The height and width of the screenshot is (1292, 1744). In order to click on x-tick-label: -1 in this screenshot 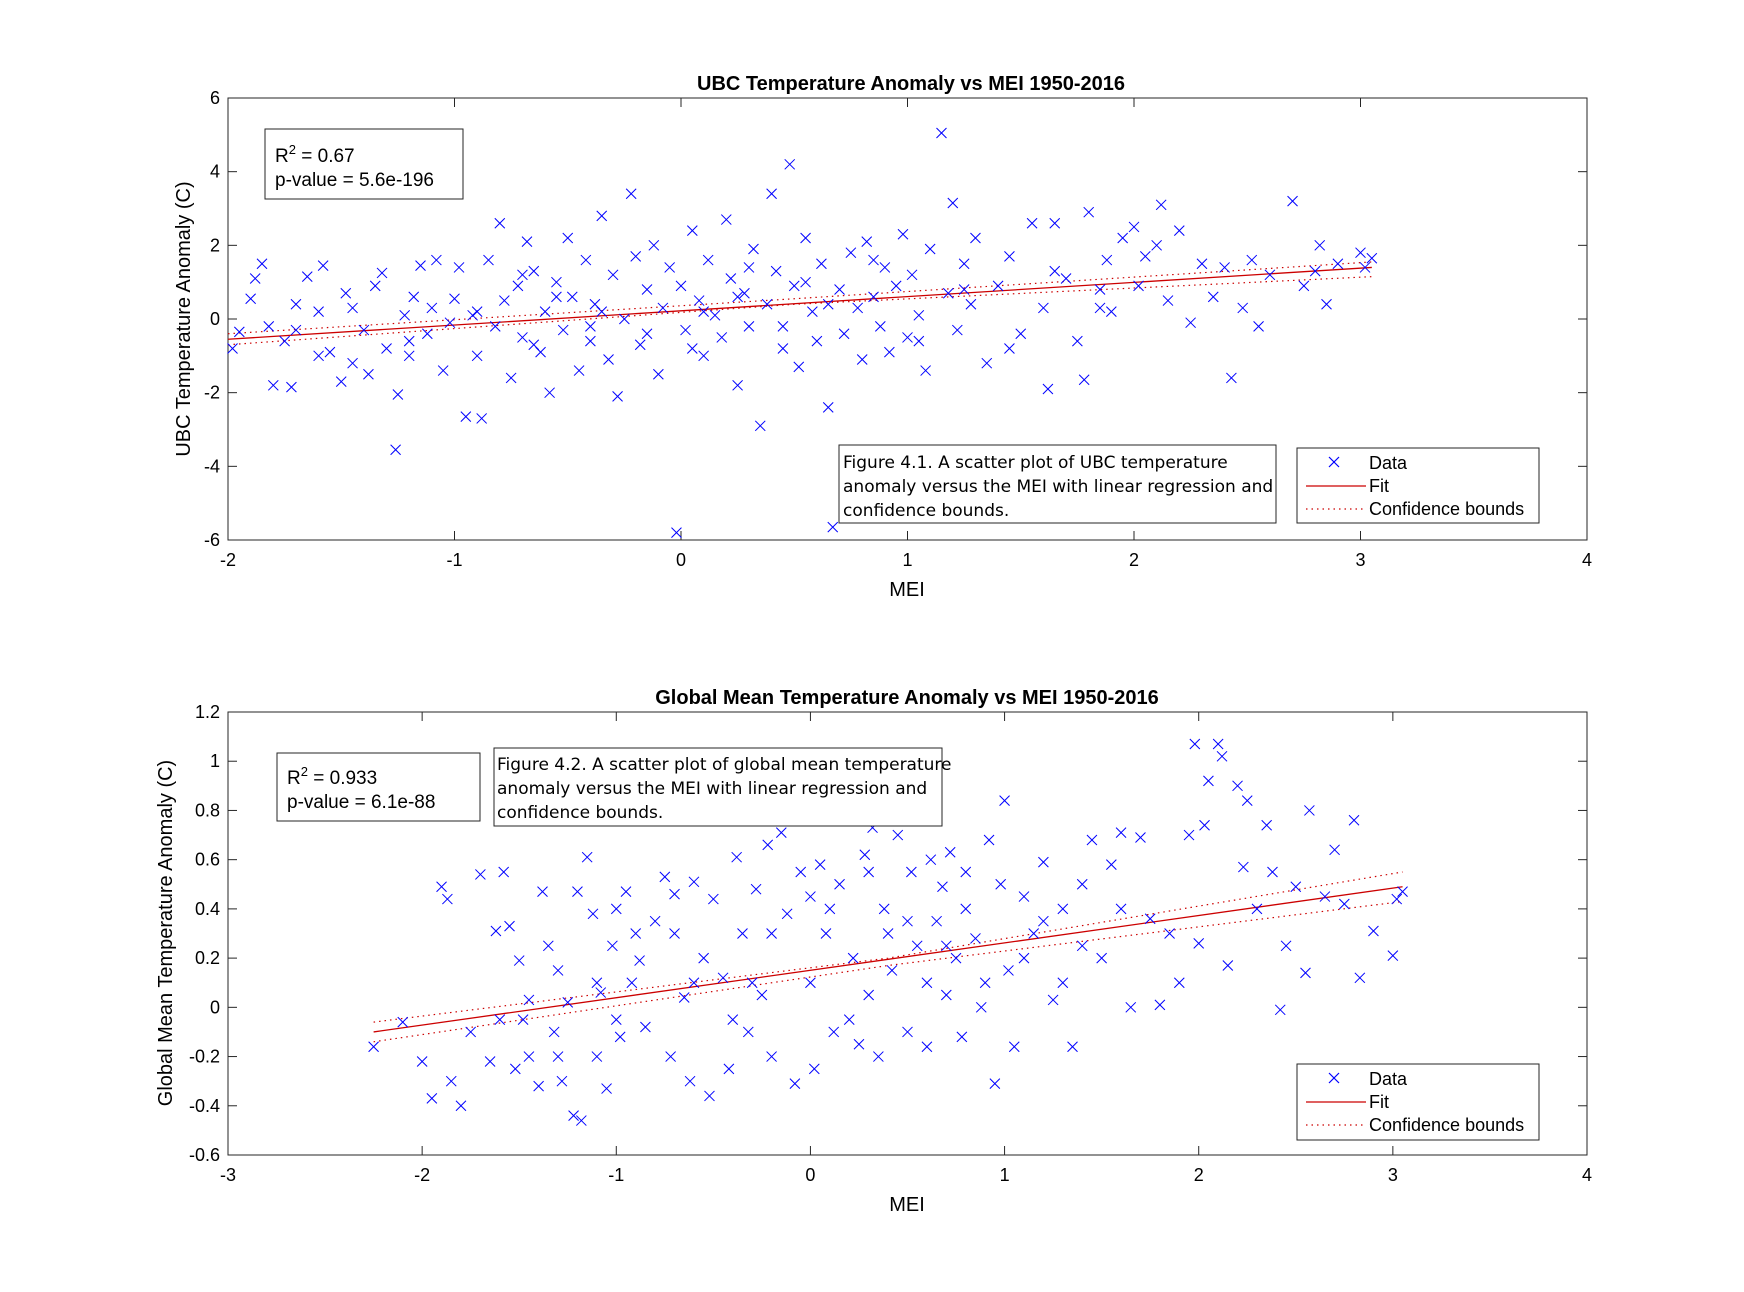, I will do `click(454, 560)`.